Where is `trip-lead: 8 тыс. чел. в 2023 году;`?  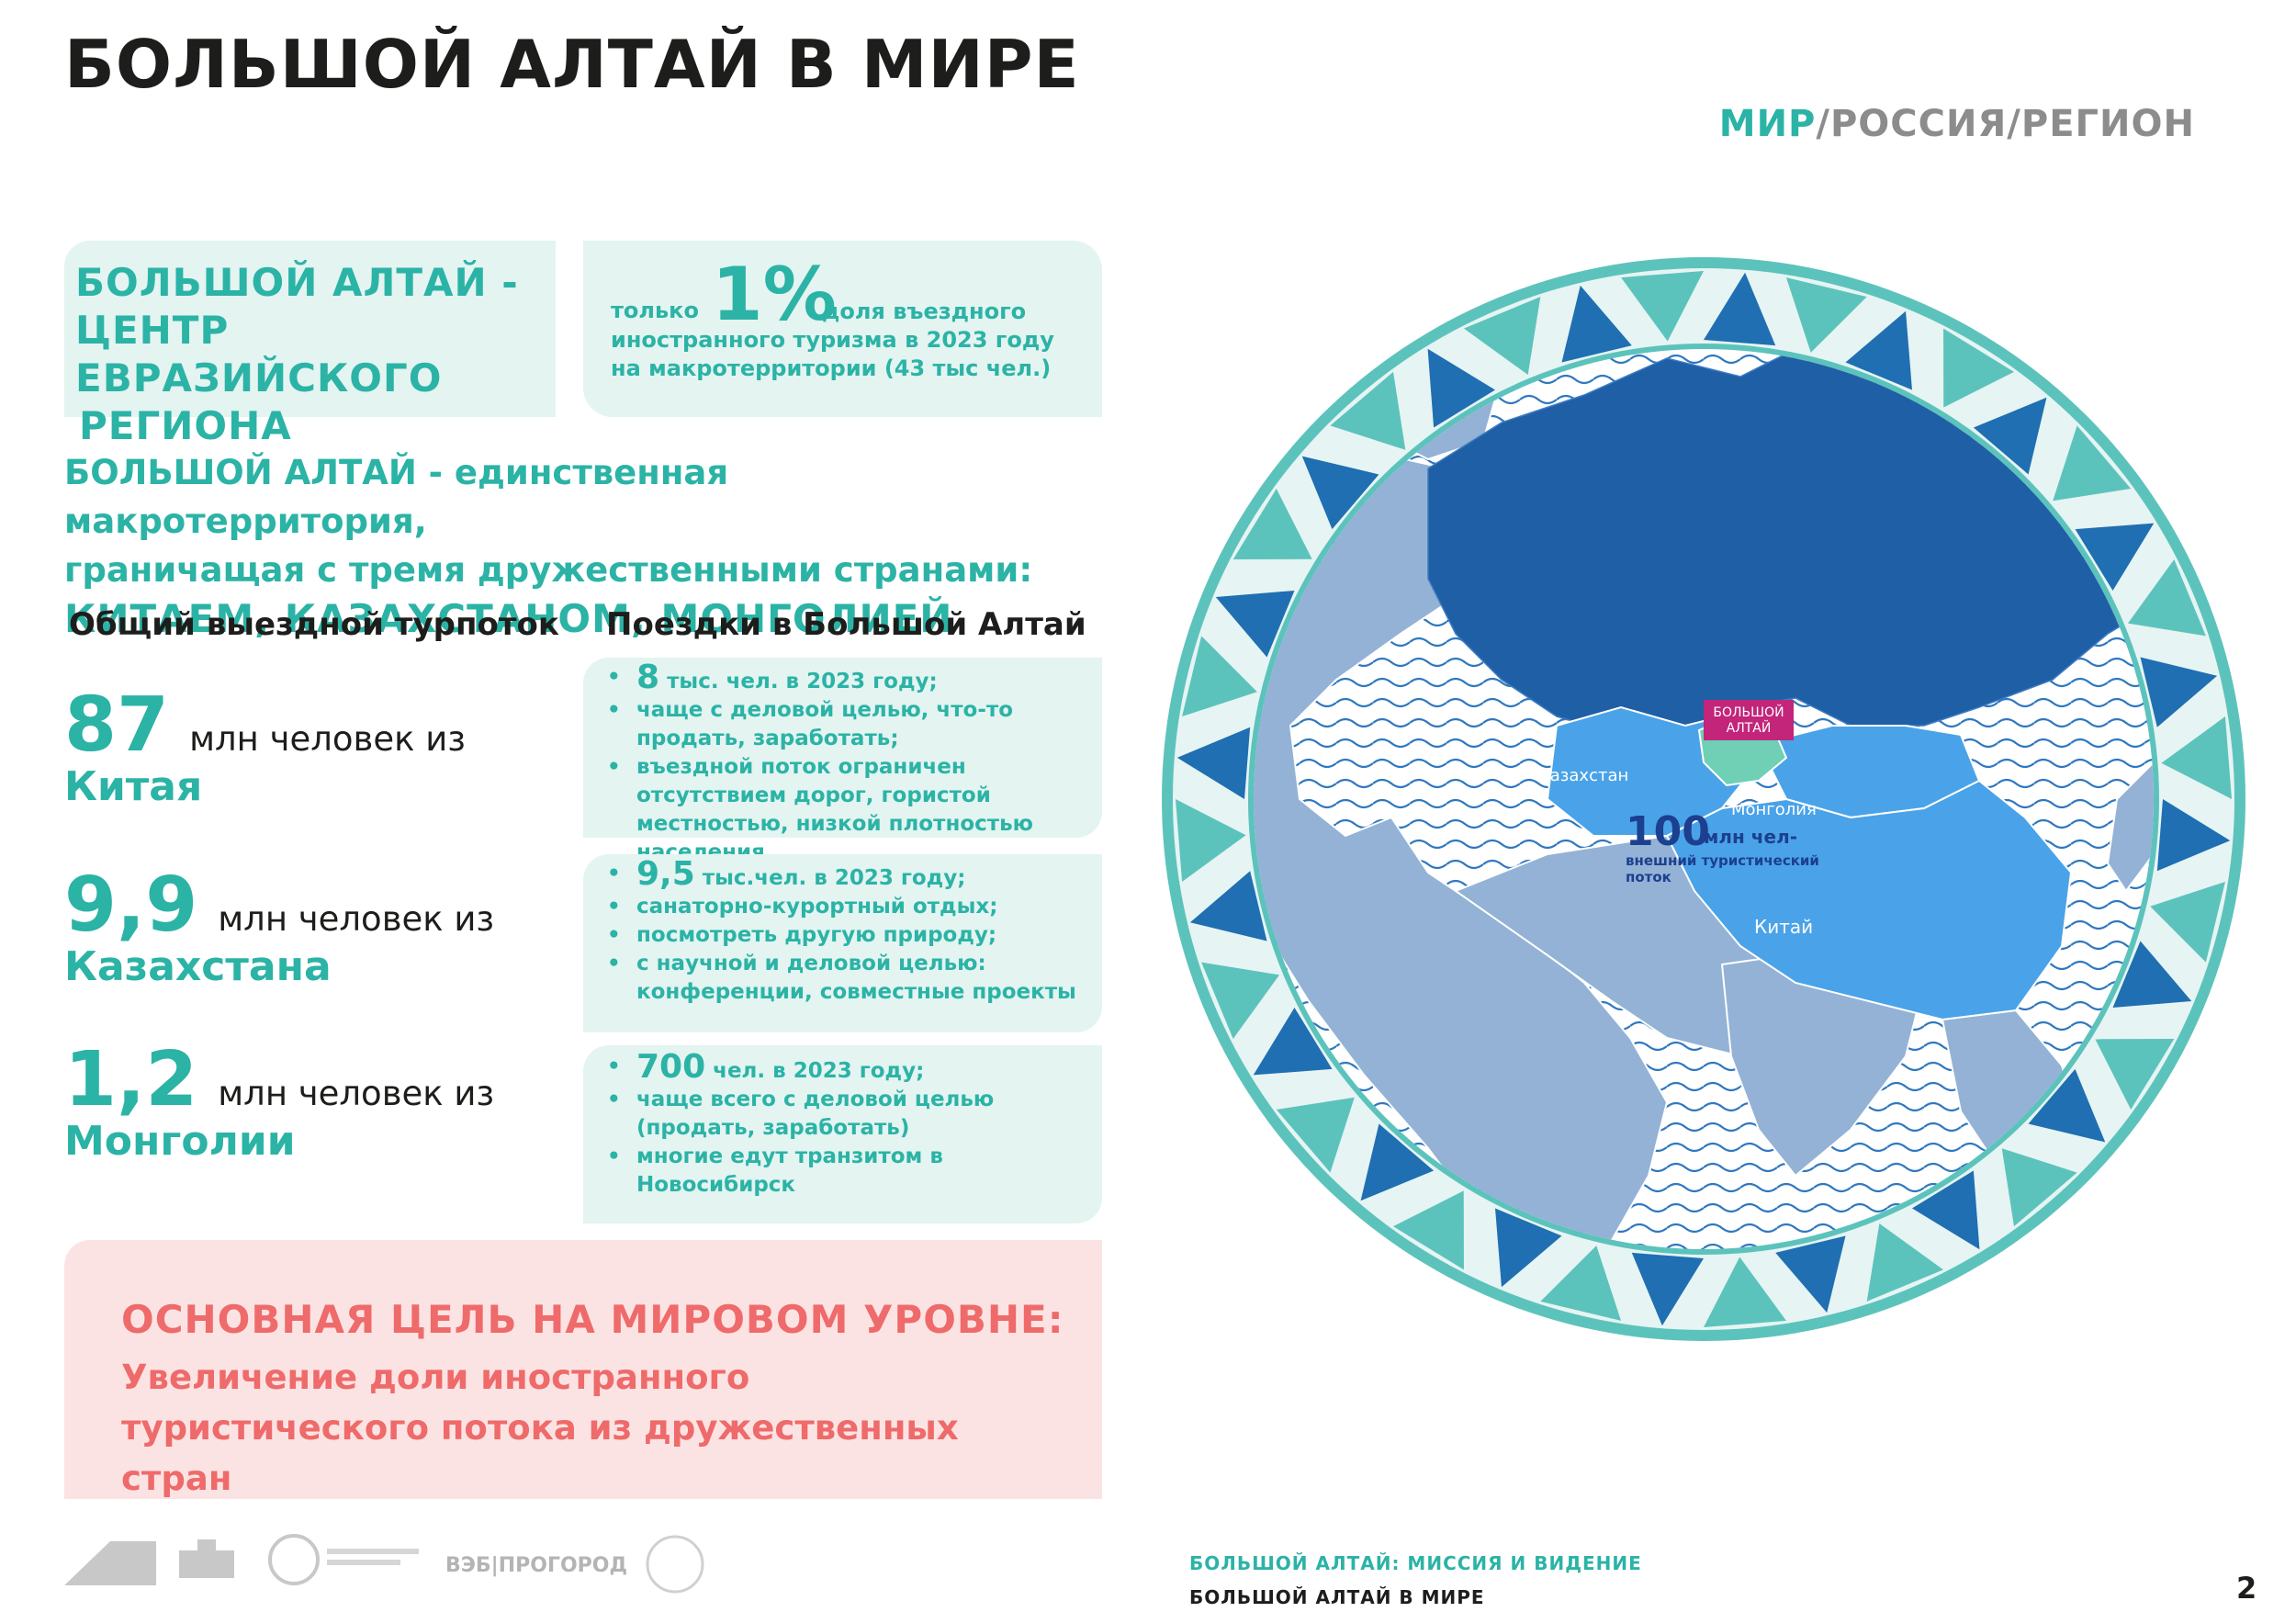 trip-lead: 8 тыс. чел. в 2023 году; is located at coordinates (854, 678).